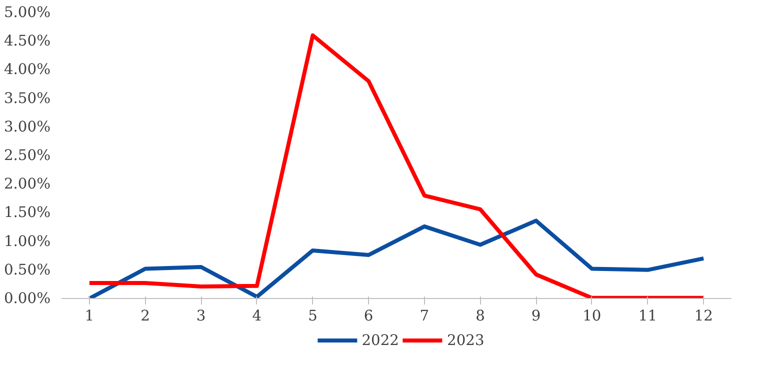  Describe the element at coordinates (27, 69) in the screenshot. I see `y-tick-label: 4.00%` at that location.